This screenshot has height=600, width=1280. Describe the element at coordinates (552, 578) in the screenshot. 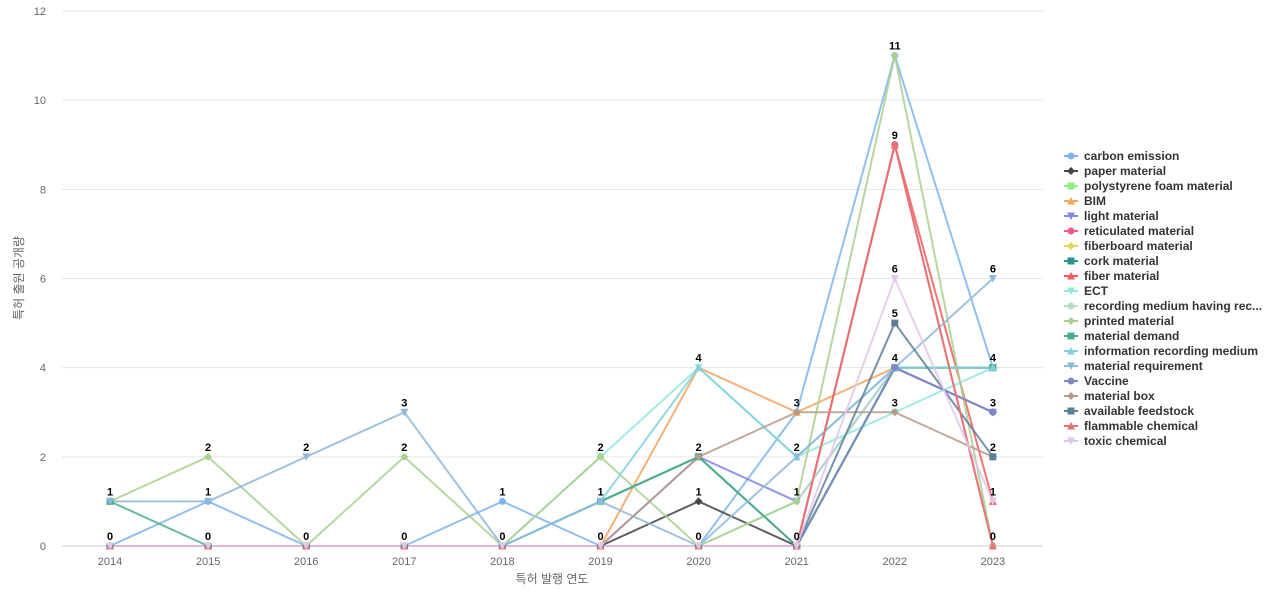

I see `x-axis-title: 특허 발행 연도` at that location.